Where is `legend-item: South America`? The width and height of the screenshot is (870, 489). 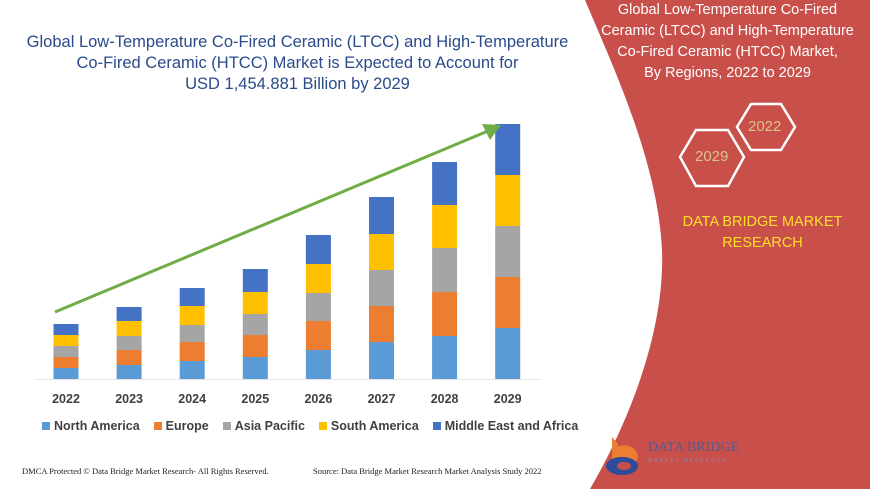
legend-item: South America is located at coordinates (368, 426).